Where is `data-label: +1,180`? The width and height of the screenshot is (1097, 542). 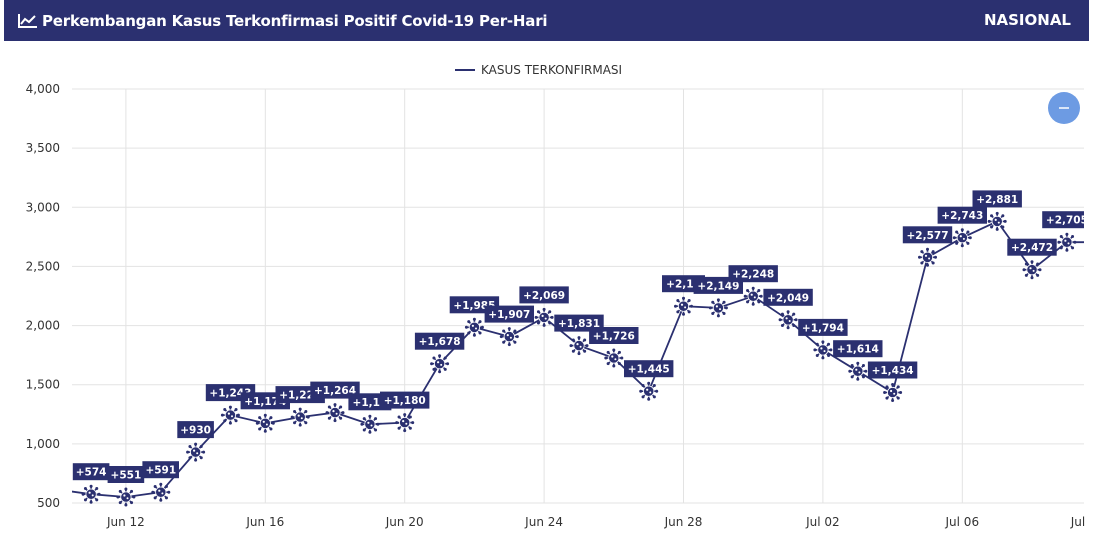 data-label: +1,180 is located at coordinates (405, 401).